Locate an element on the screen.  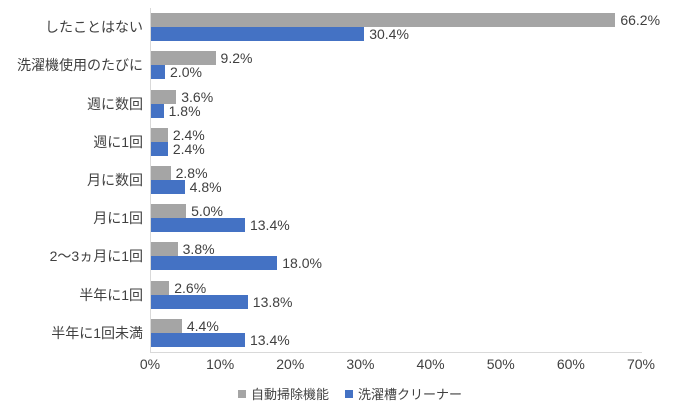
bar-line: 4.4% is located at coordinates (396, 325).